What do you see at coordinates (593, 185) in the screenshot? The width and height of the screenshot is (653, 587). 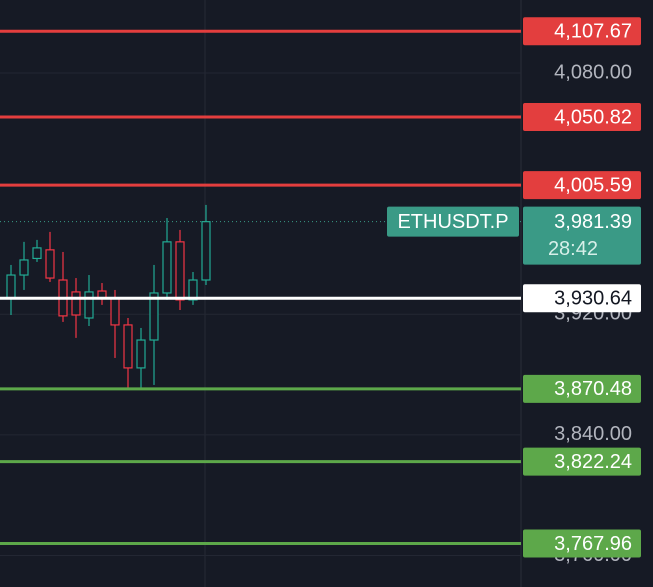 I see `price-label: 4,005.59` at bounding box center [593, 185].